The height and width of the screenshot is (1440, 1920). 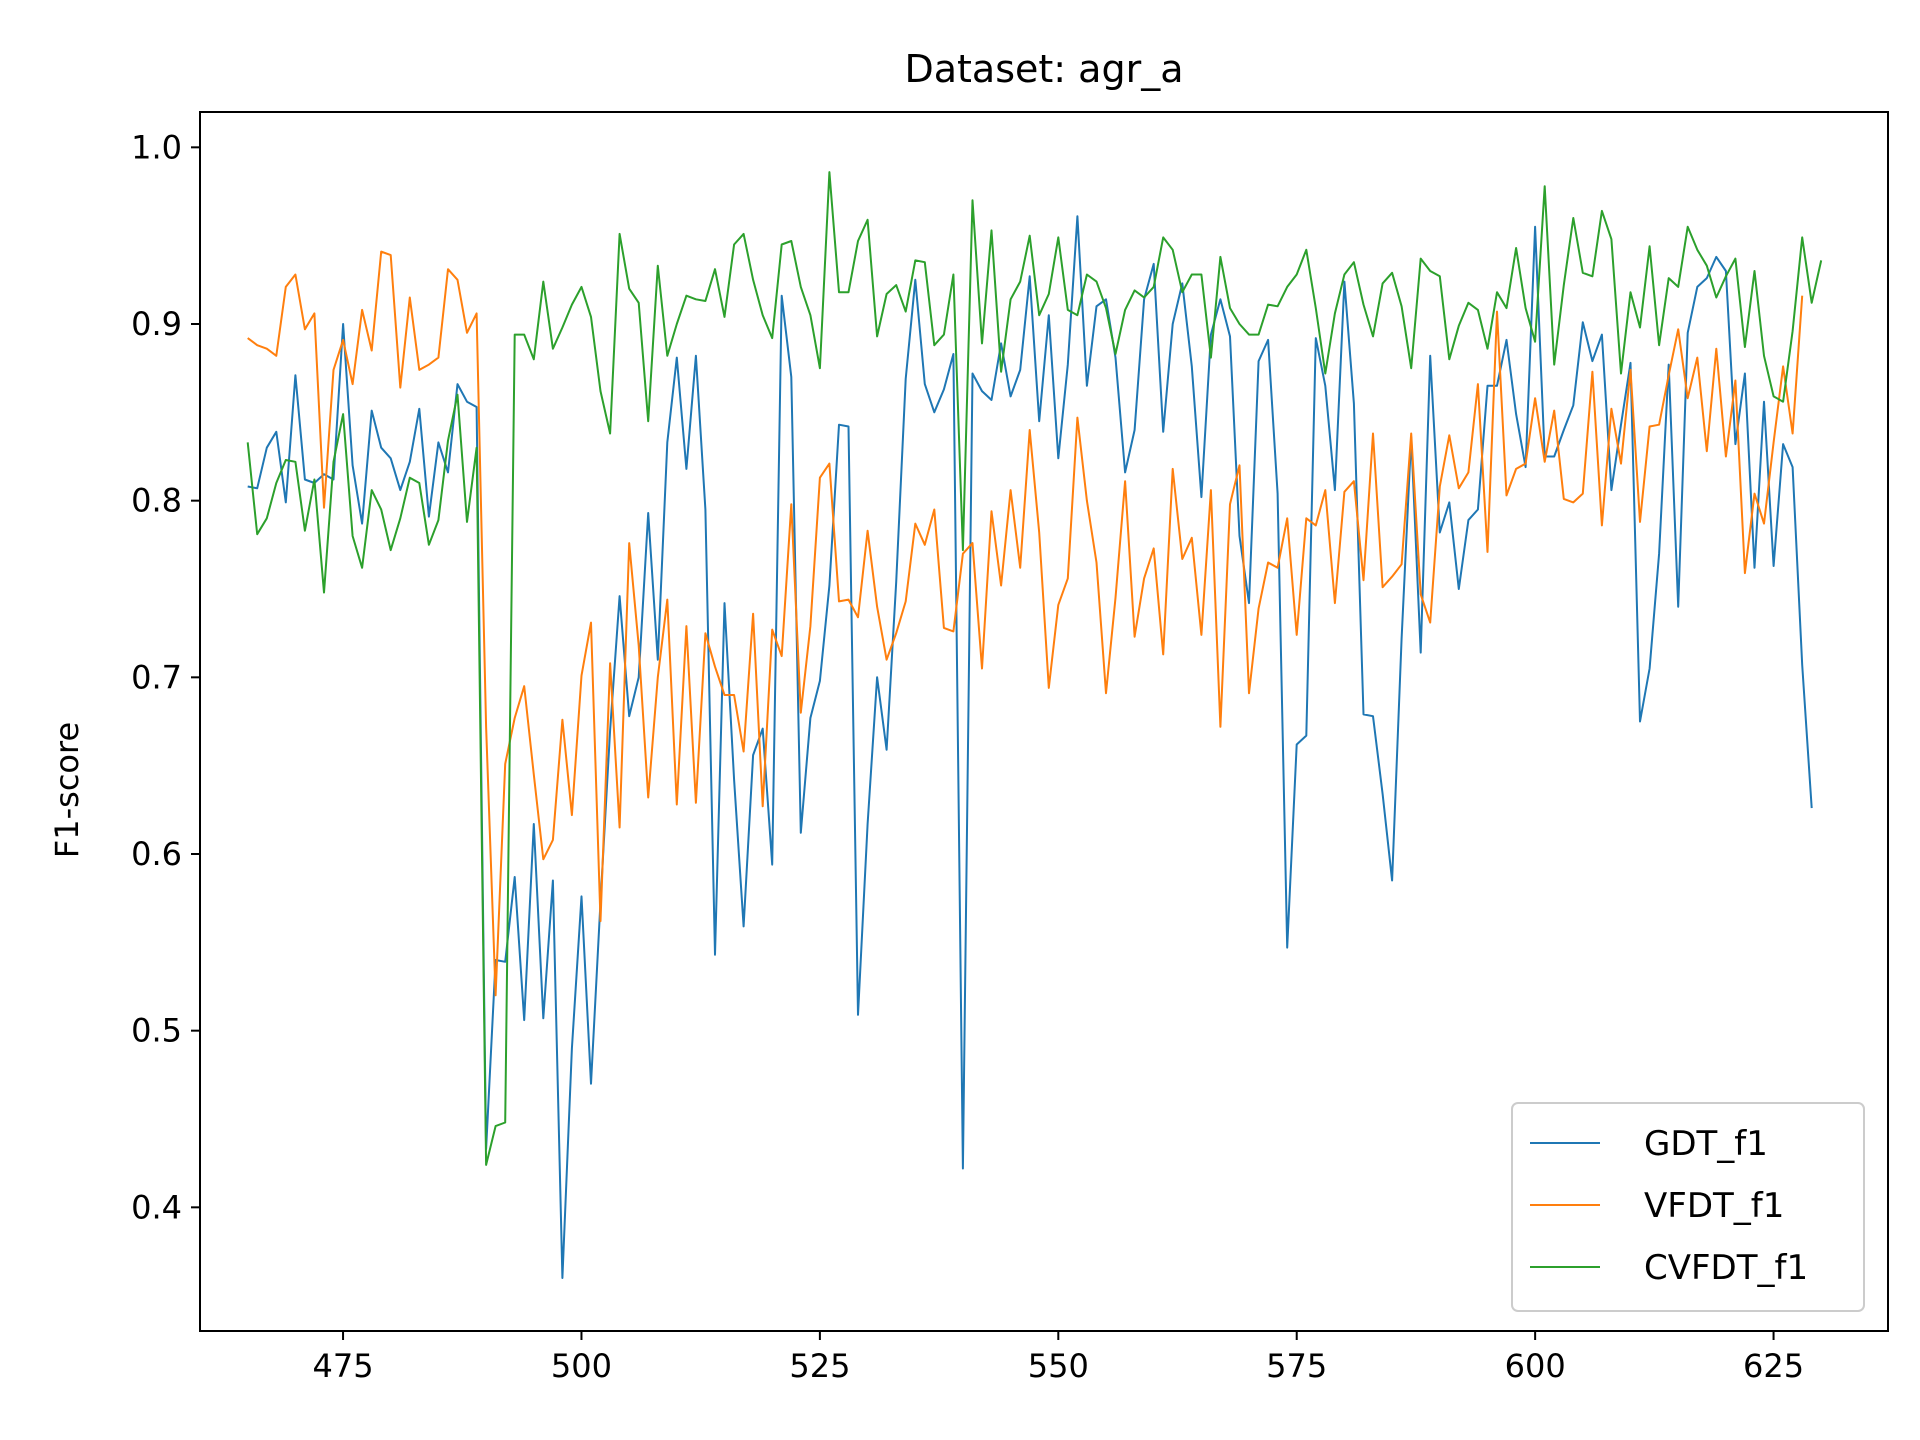 I want to click on y-tick-label: 0.8, so click(x=156, y=501).